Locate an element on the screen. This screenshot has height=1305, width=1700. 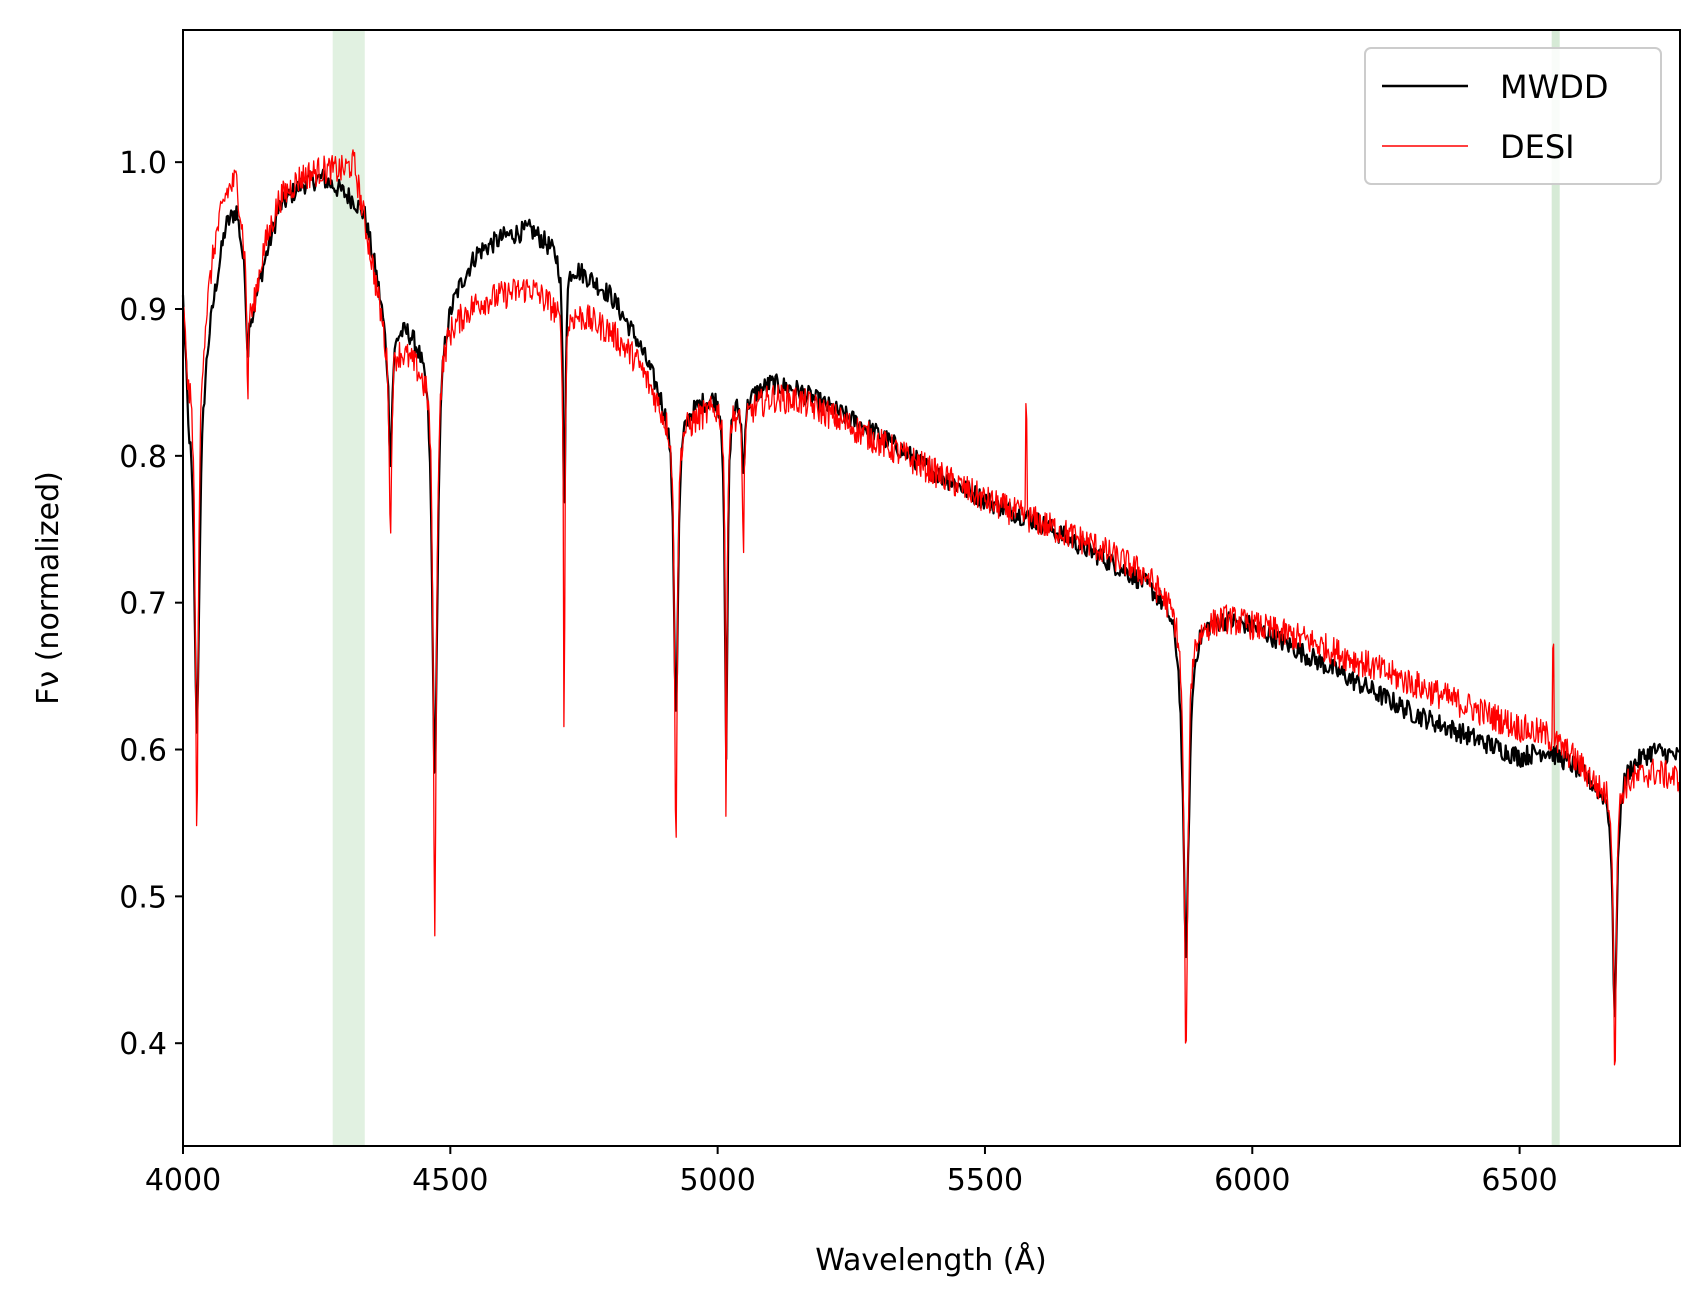
y-ticks: 0.4 0.5 0.6 0.7 0.8 0.9 1.0 is located at coordinates (151, 604).